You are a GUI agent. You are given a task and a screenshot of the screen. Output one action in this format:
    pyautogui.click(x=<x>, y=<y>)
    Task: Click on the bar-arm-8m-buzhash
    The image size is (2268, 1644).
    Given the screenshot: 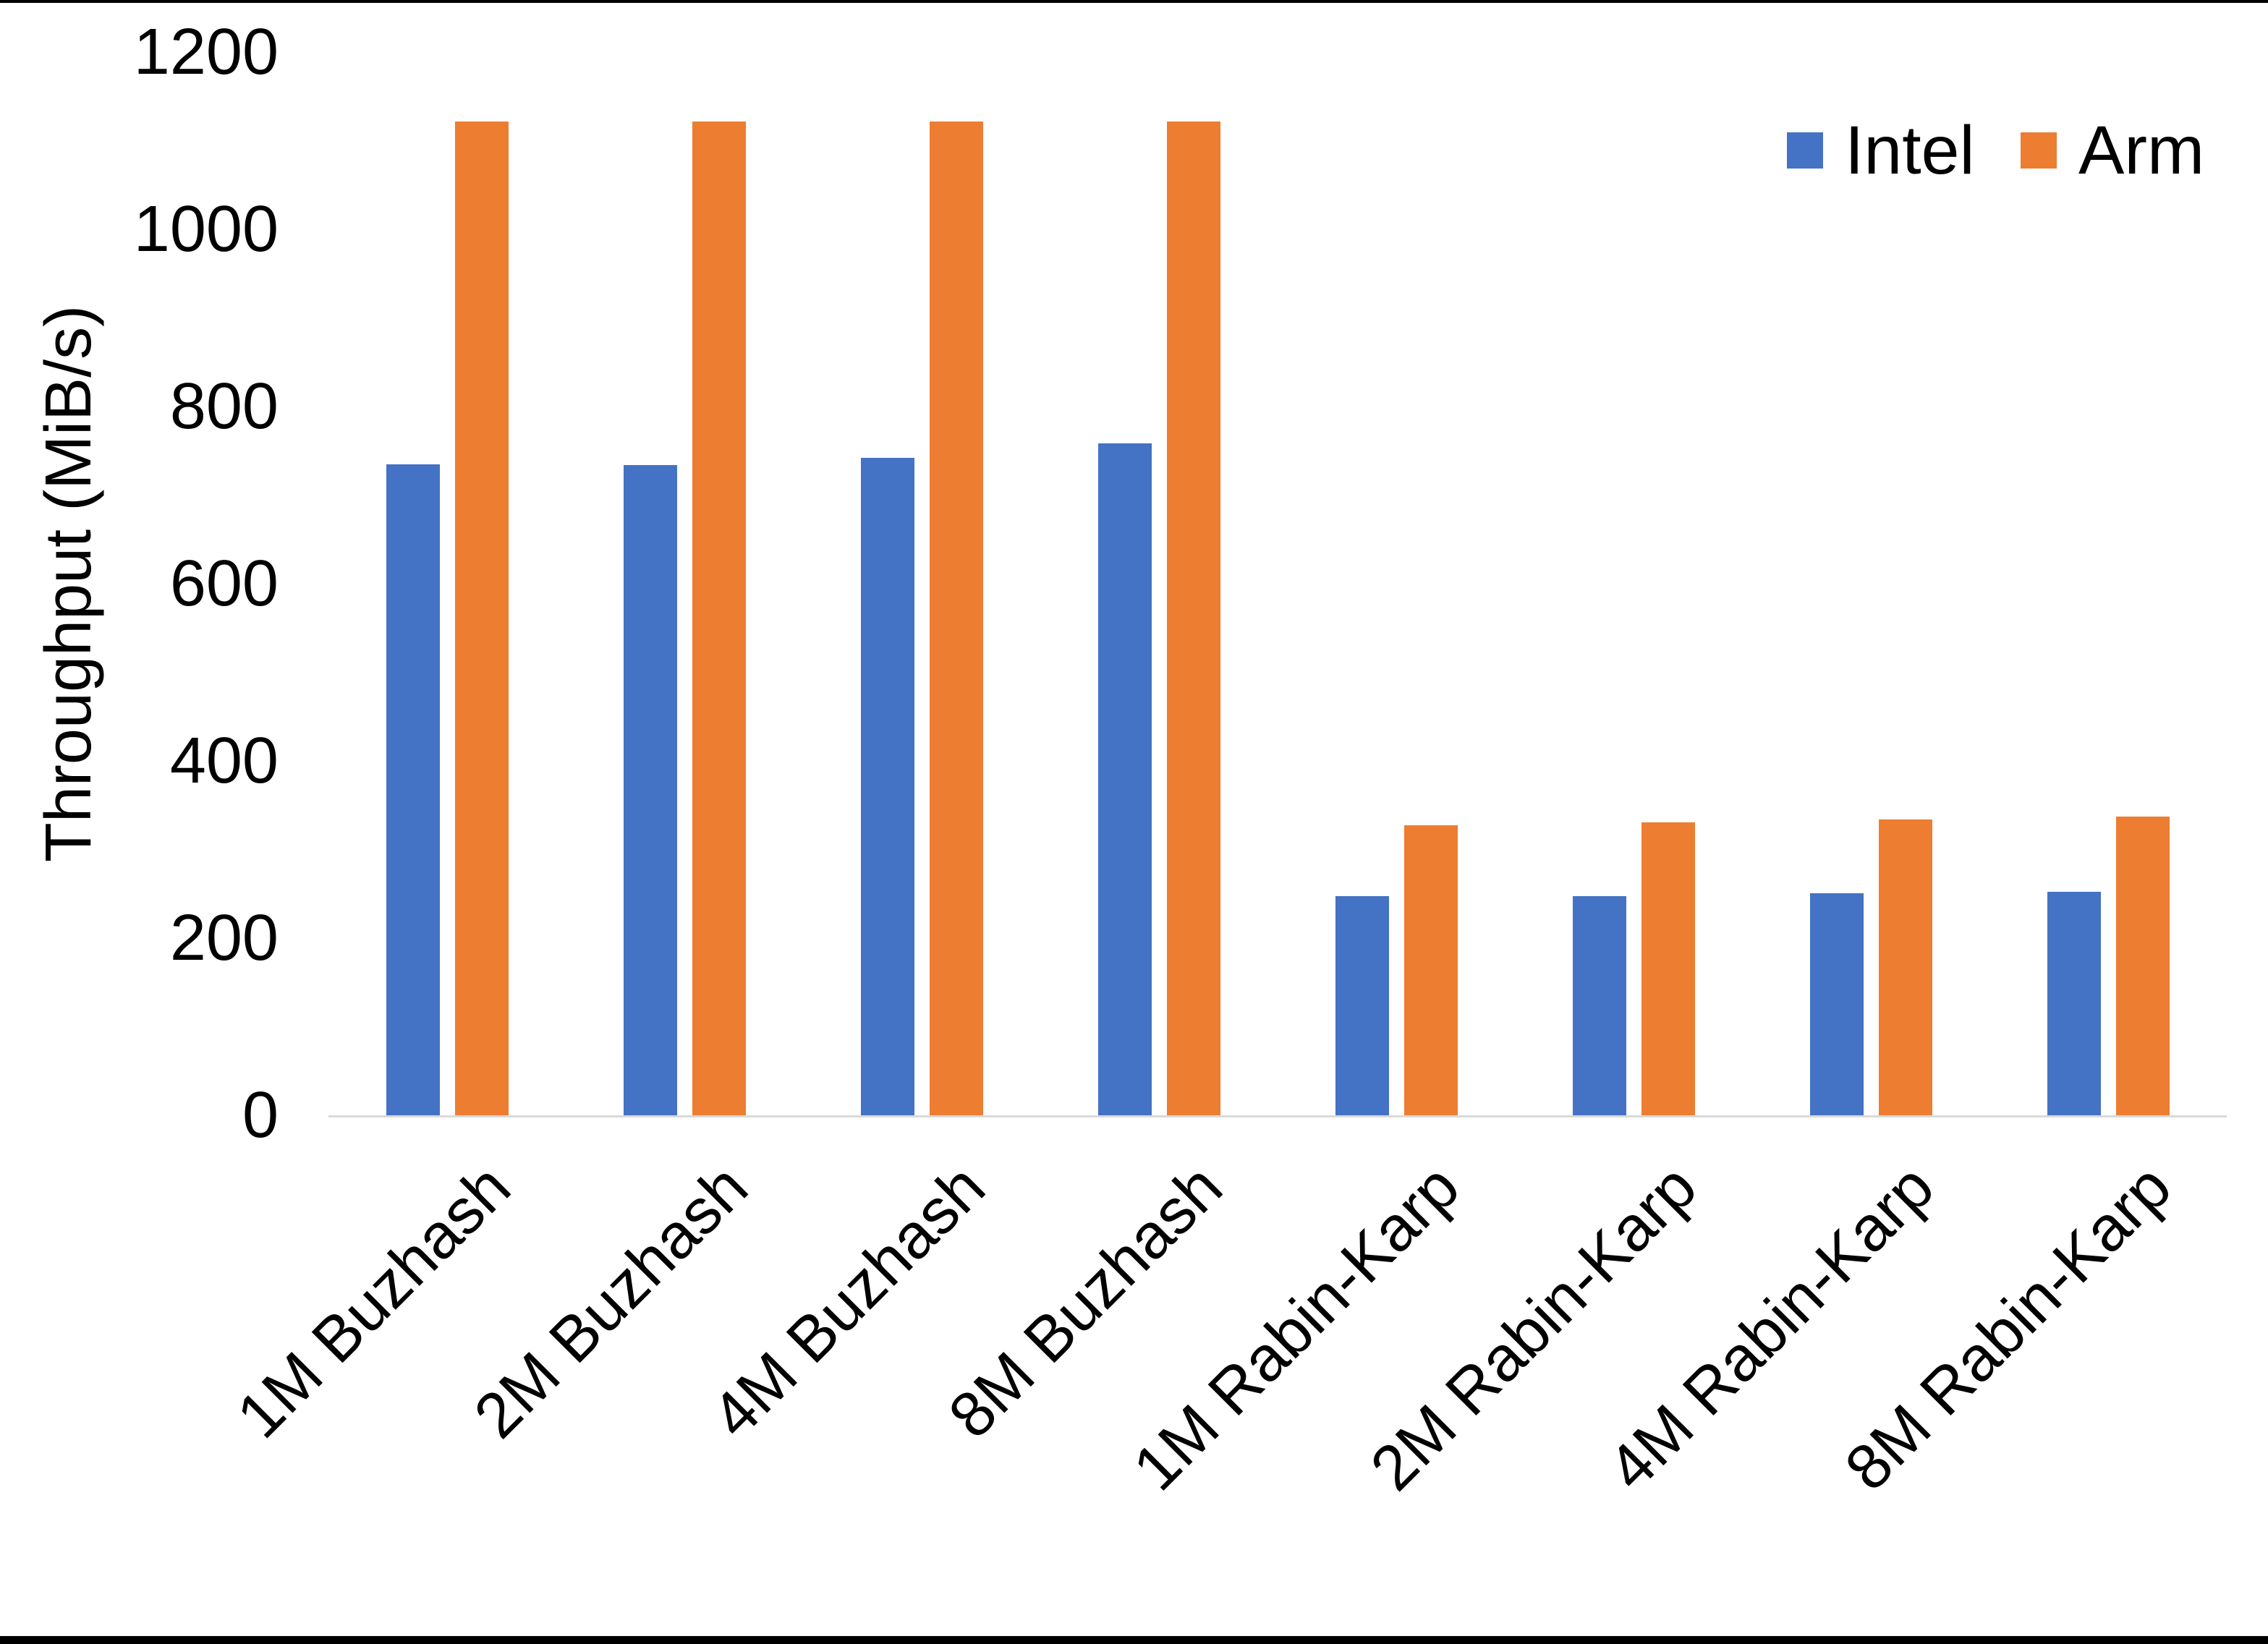 What is the action you would take?
    pyautogui.click(x=1193, y=618)
    